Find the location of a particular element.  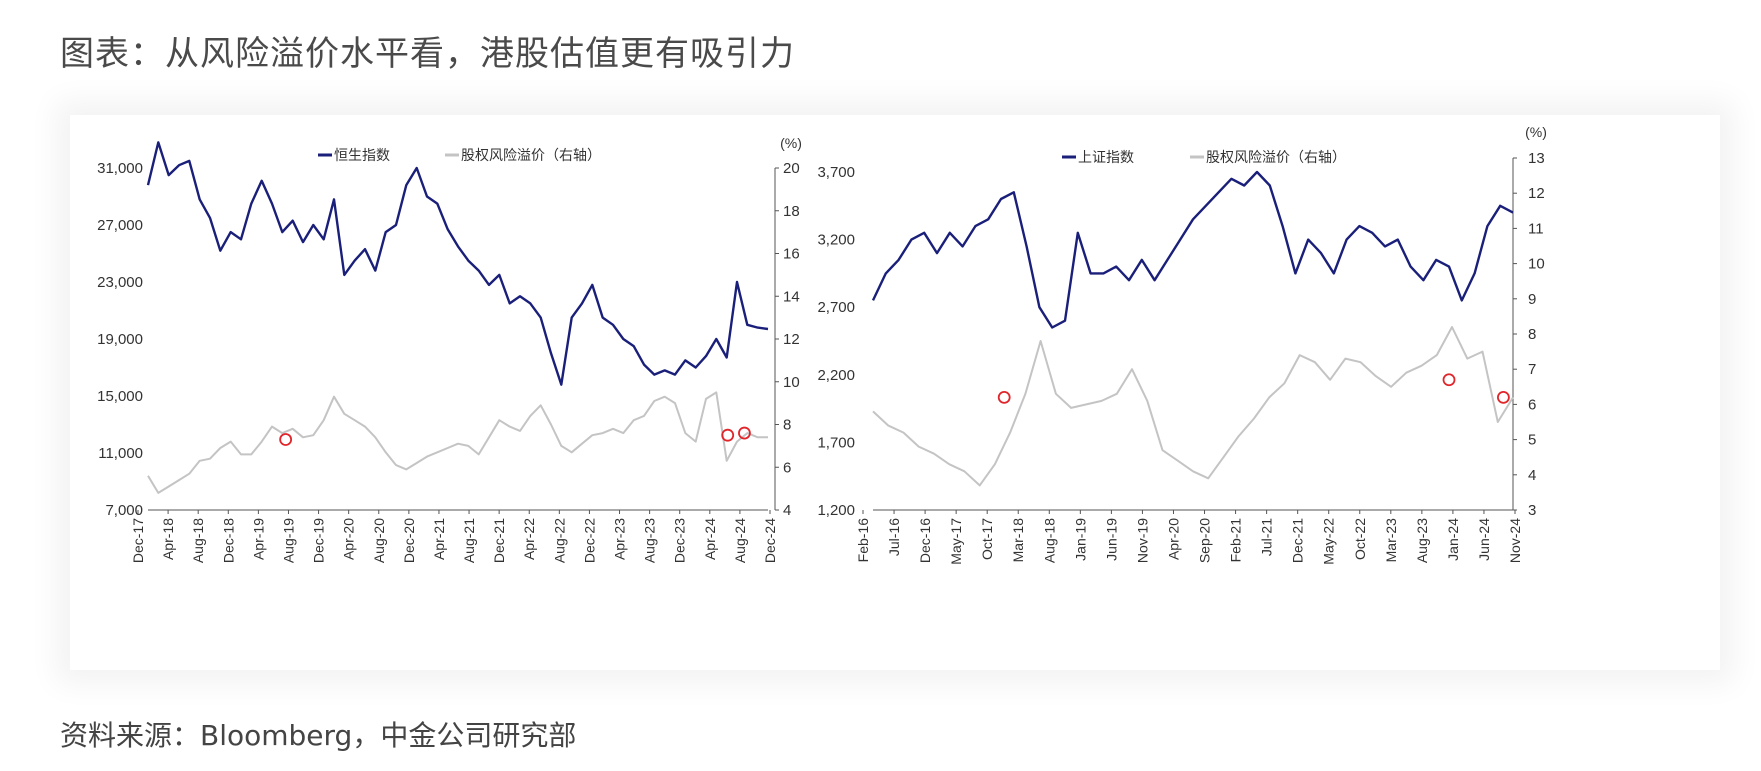

x-tick-label: Mar-18 is located at coordinates (1018, 540).